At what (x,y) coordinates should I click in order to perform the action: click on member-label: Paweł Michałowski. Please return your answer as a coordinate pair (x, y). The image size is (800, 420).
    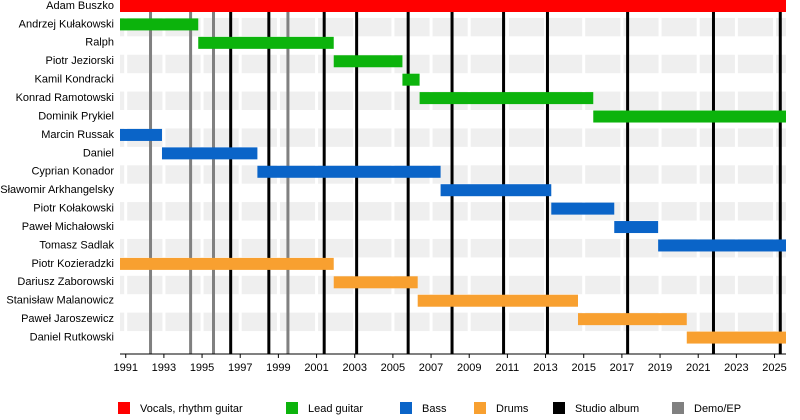
    Looking at the image, I should click on (68, 227).